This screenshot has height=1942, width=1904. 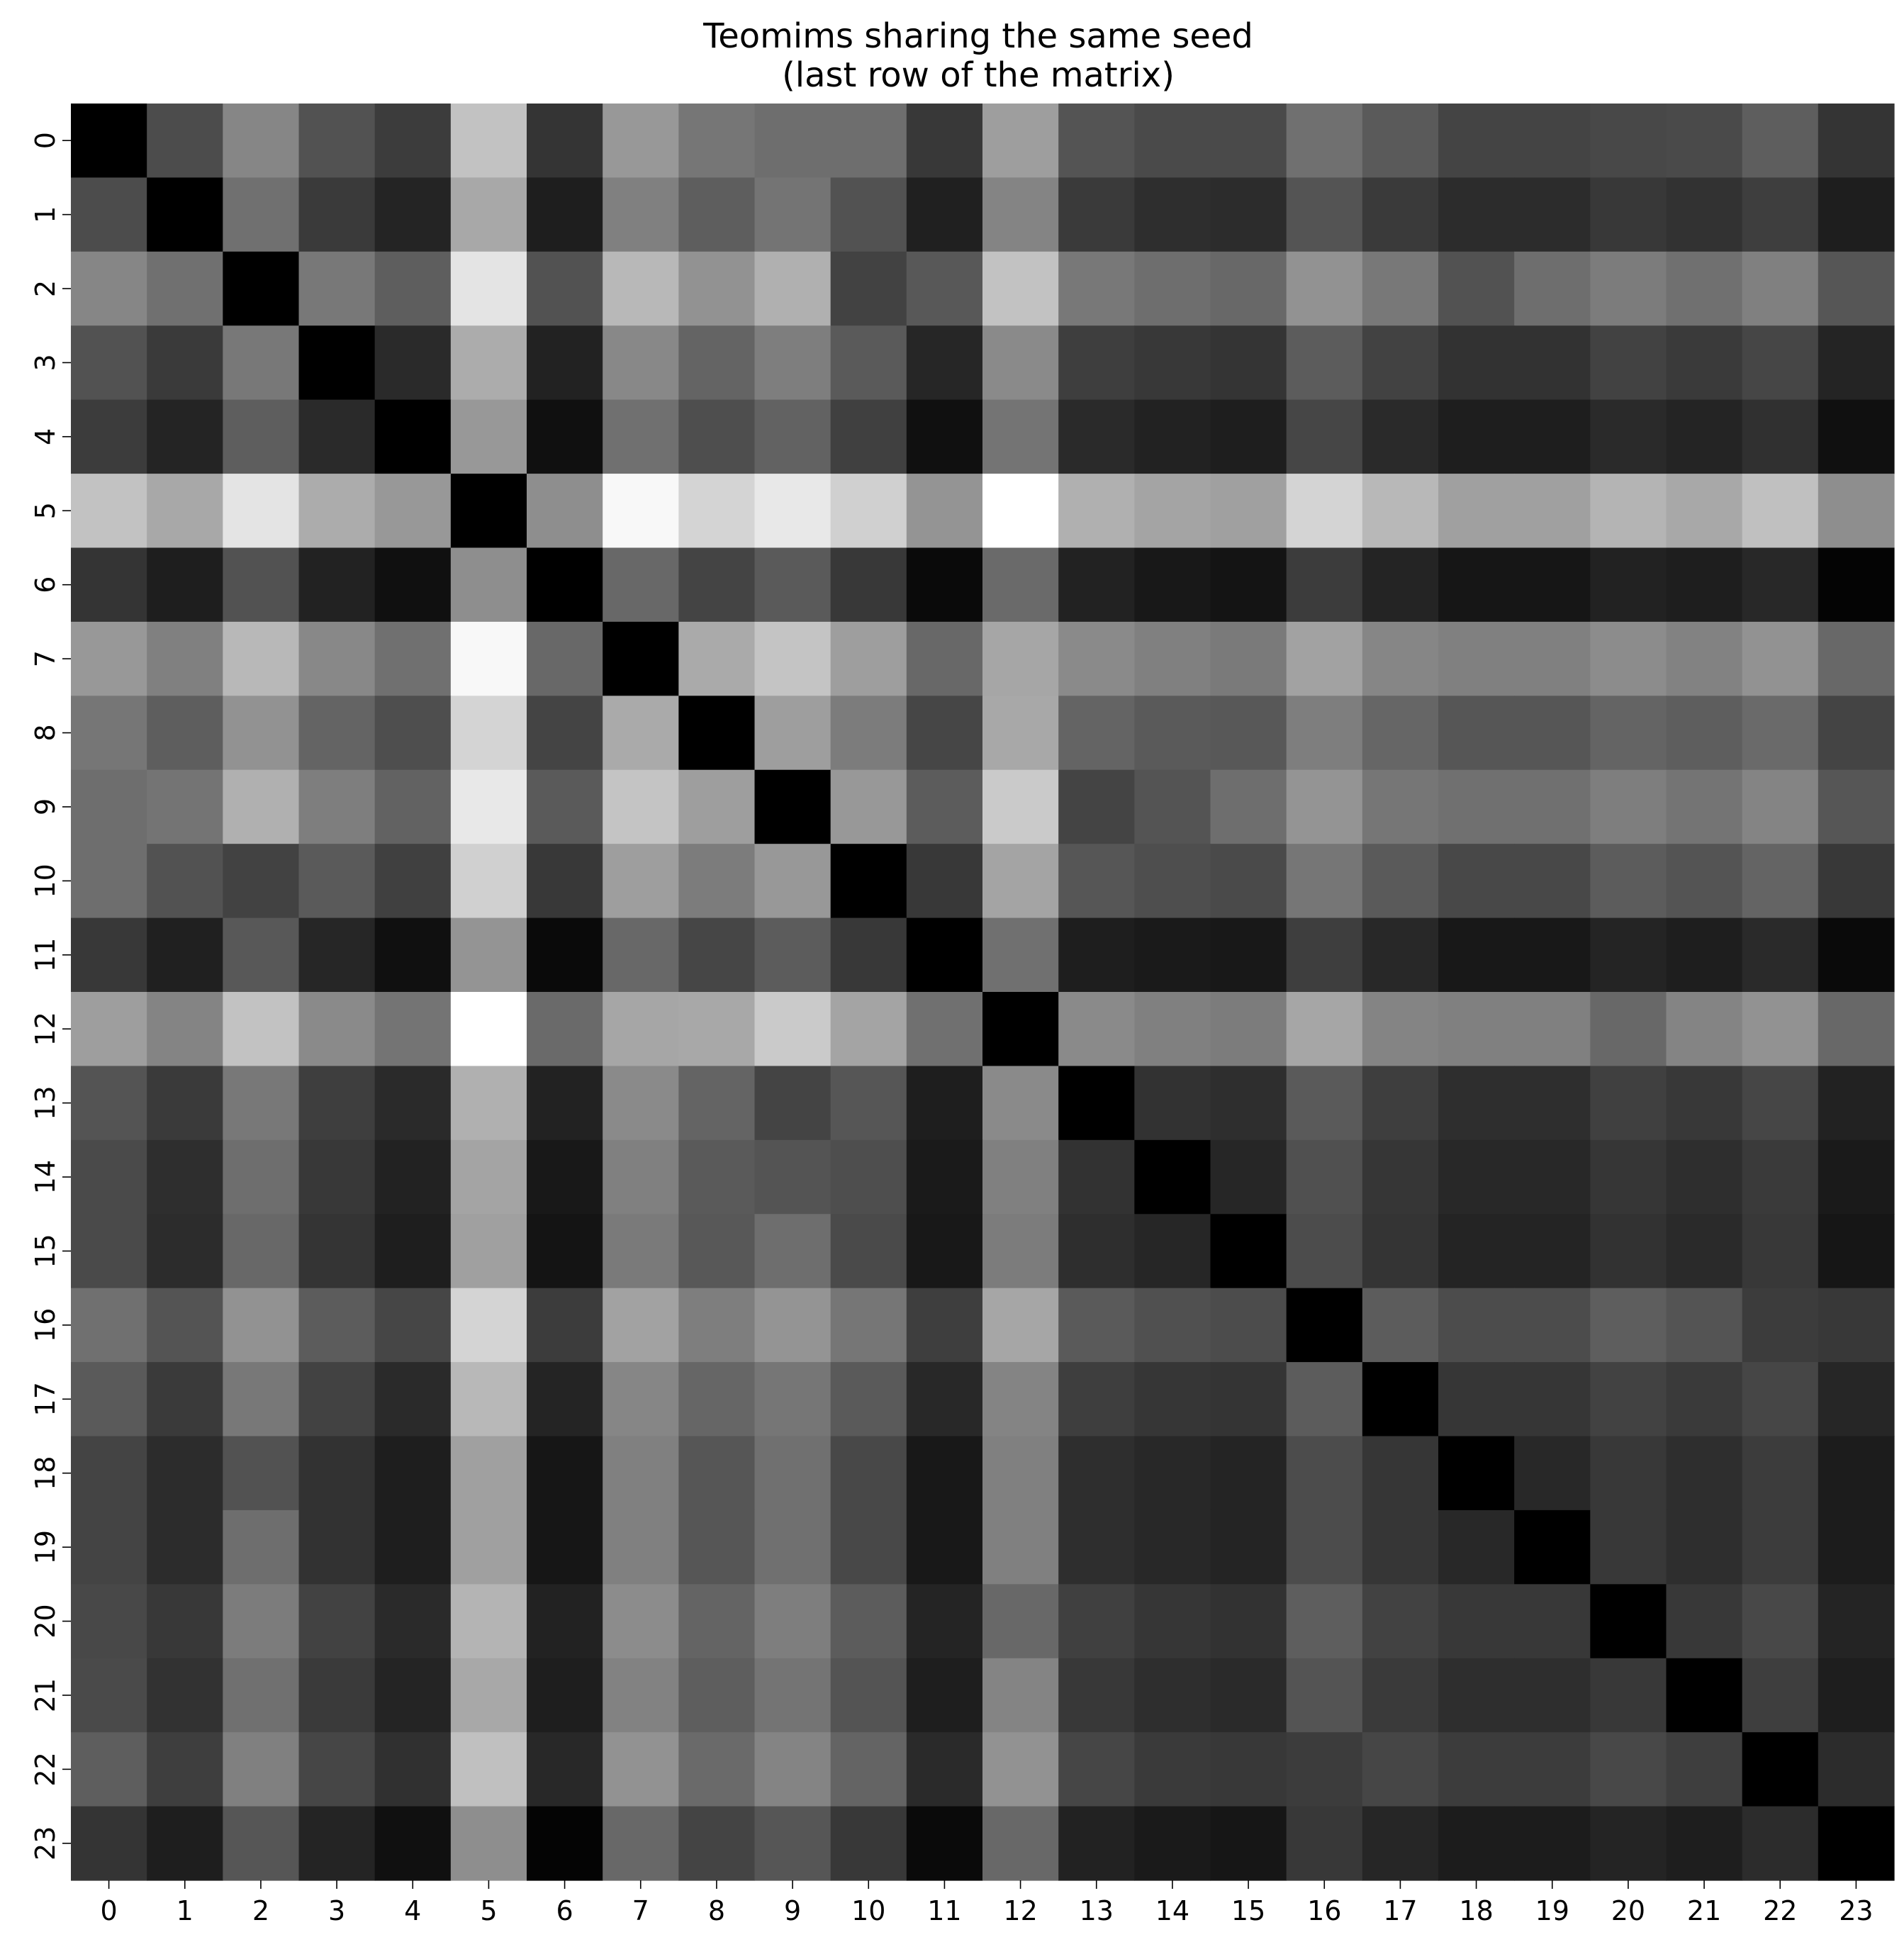 What do you see at coordinates (1324, 1910) in the screenshot?
I see `x-tick-label-16: 16` at bounding box center [1324, 1910].